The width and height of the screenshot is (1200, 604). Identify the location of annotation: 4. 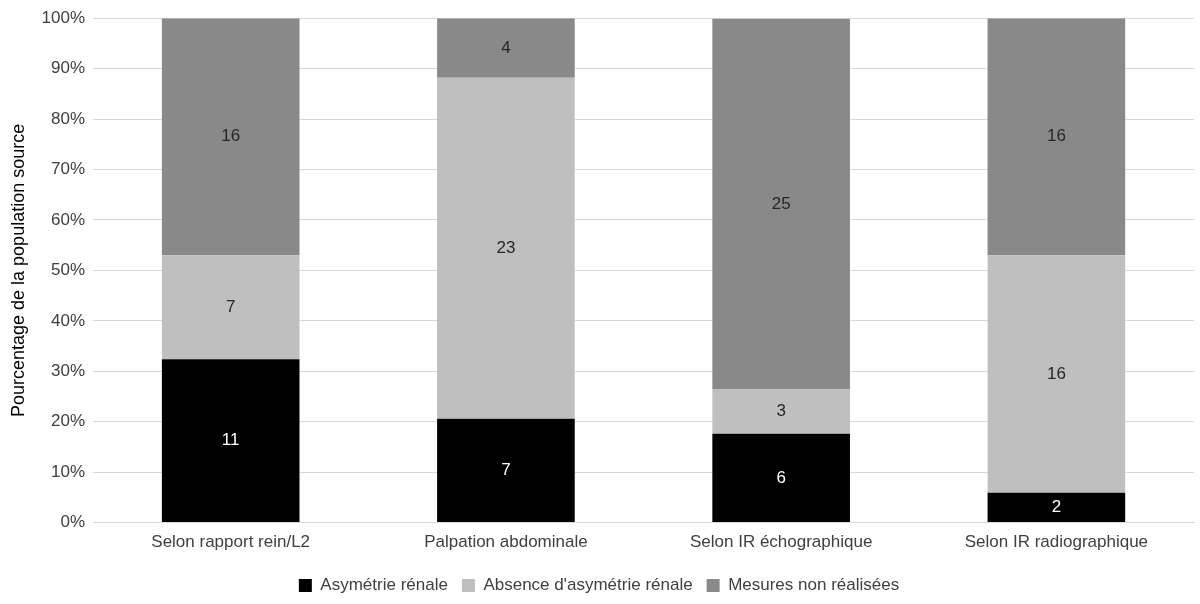
(506, 47).